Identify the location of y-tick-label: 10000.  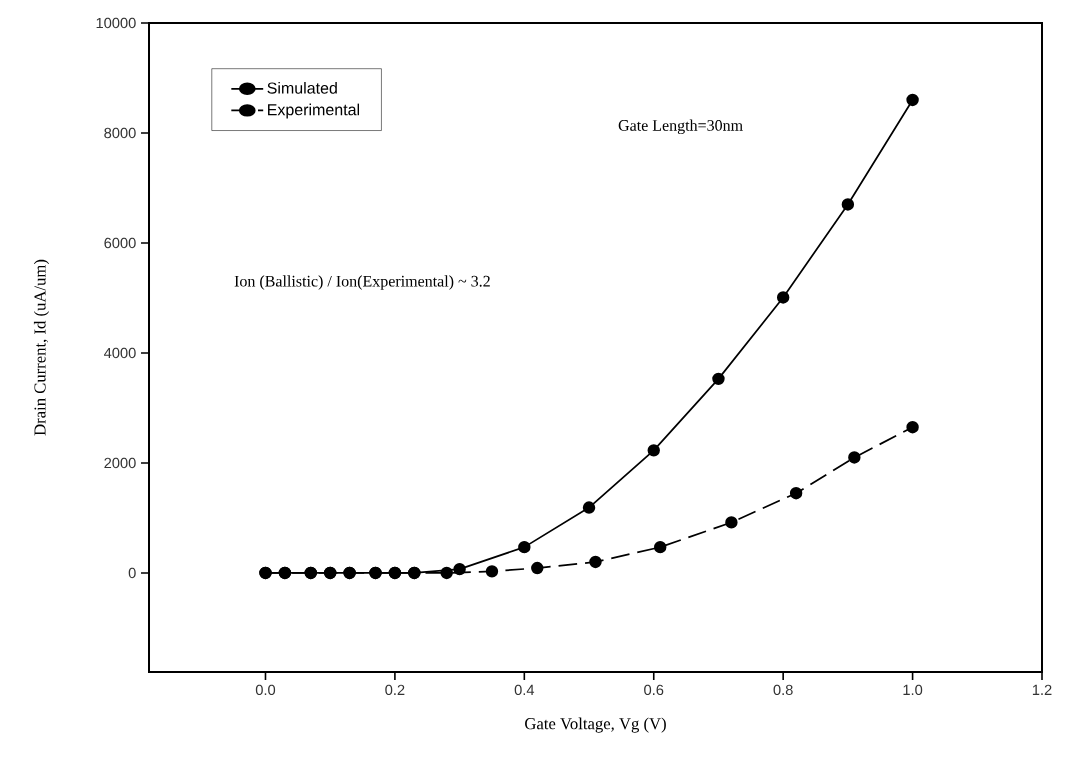
(116, 23).